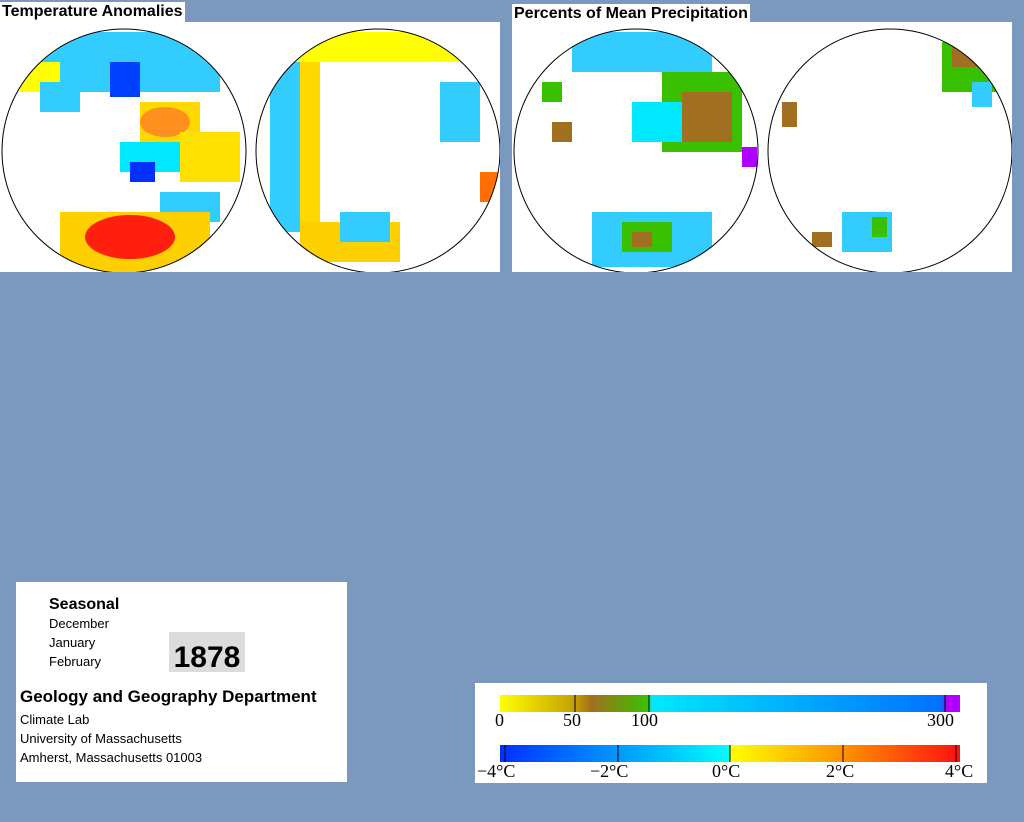 The width and height of the screenshot is (1024, 822). I want to click on month-label: December, so click(79, 623).